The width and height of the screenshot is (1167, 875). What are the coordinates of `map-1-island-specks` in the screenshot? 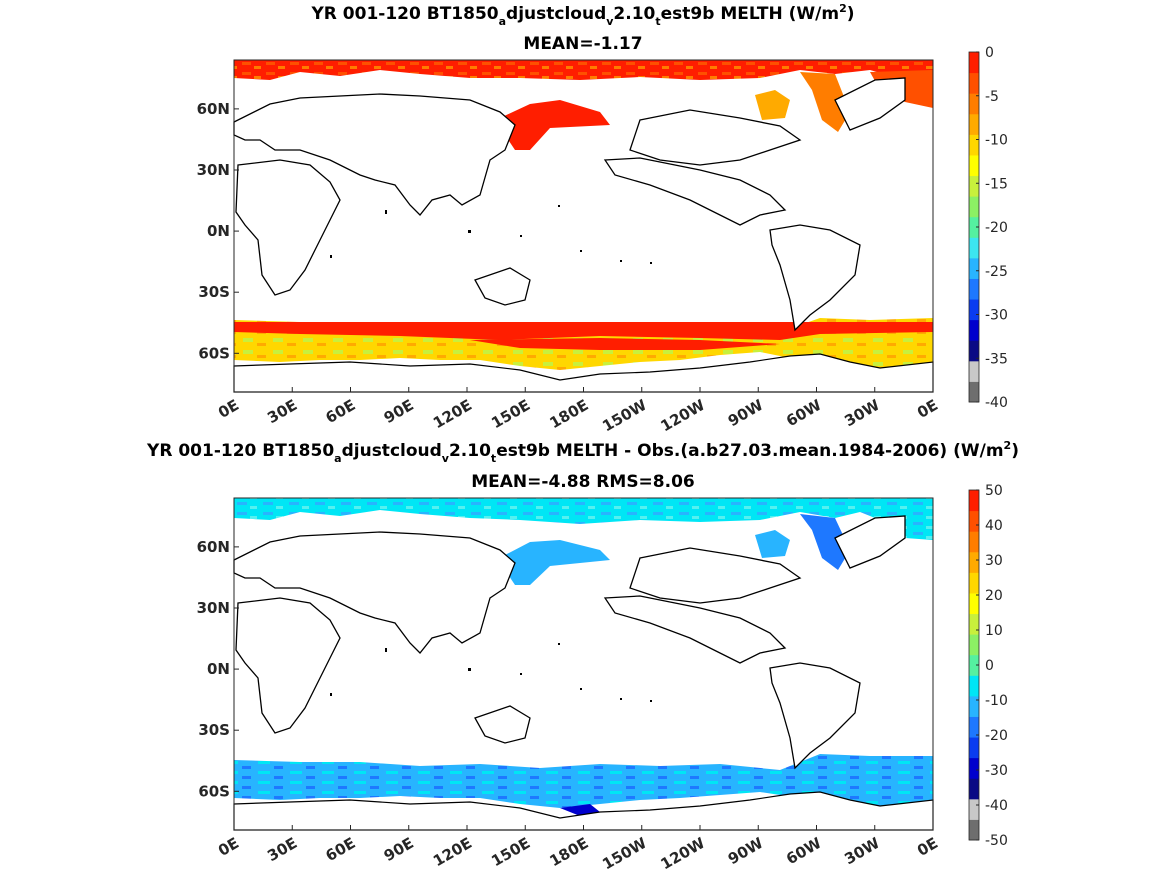 It's located at (491, 234).